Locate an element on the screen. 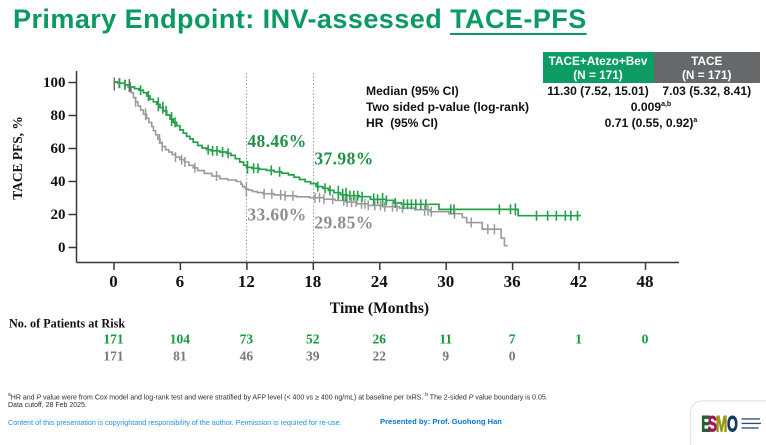  svg-text: 36 is located at coordinates (512, 281).